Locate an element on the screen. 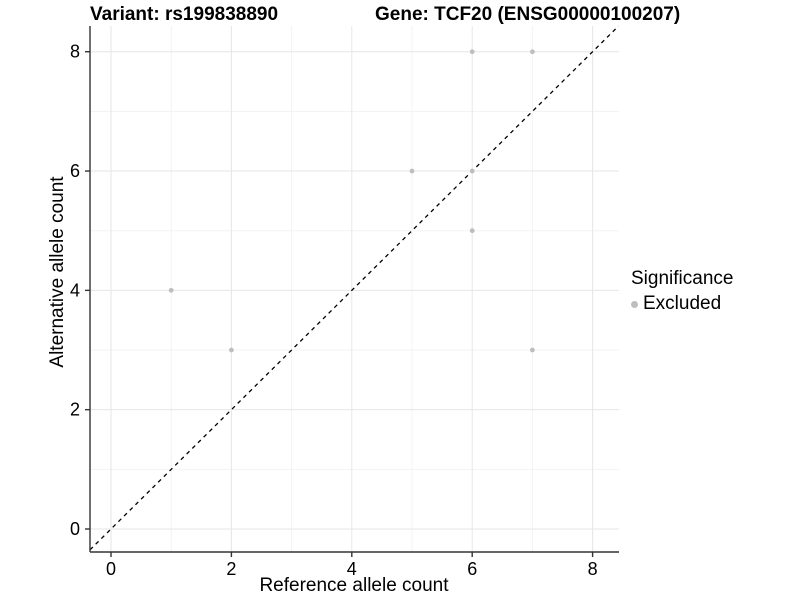 The width and height of the screenshot is (800, 600). x-tick-label: 0 is located at coordinates (111, 569).